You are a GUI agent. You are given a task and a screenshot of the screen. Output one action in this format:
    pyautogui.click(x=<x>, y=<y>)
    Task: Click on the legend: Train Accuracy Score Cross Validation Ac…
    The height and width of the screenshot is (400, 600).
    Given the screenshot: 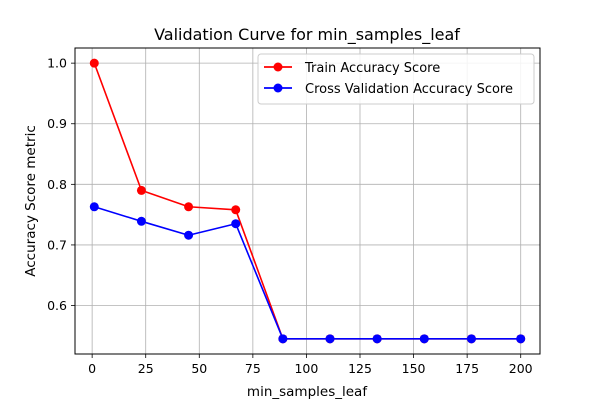 What is the action you would take?
    pyautogui.click(x=396, y=79)
    